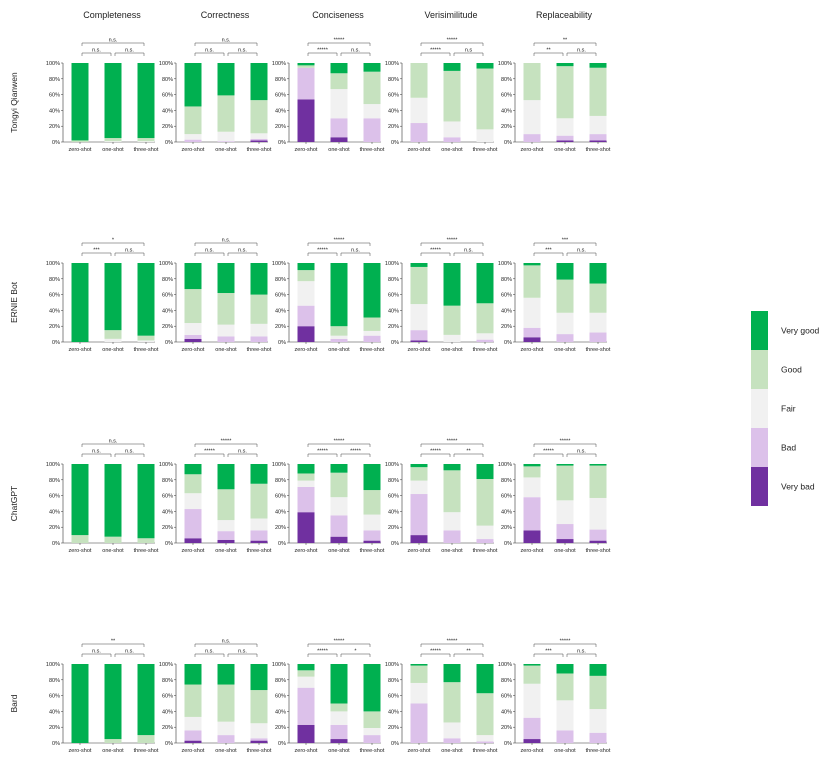  I want to click on row-label-chatgpt: ChatGPT, so click(14, 503).